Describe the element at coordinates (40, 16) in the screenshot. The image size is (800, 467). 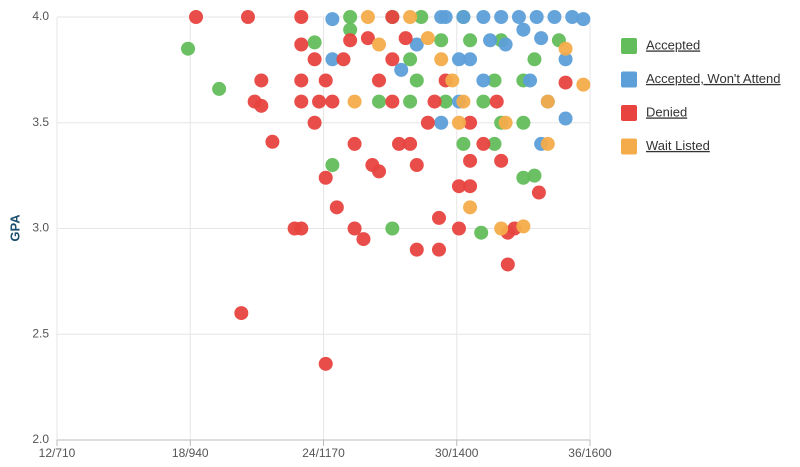
I see `y-tick-label: 4.0` at that location.